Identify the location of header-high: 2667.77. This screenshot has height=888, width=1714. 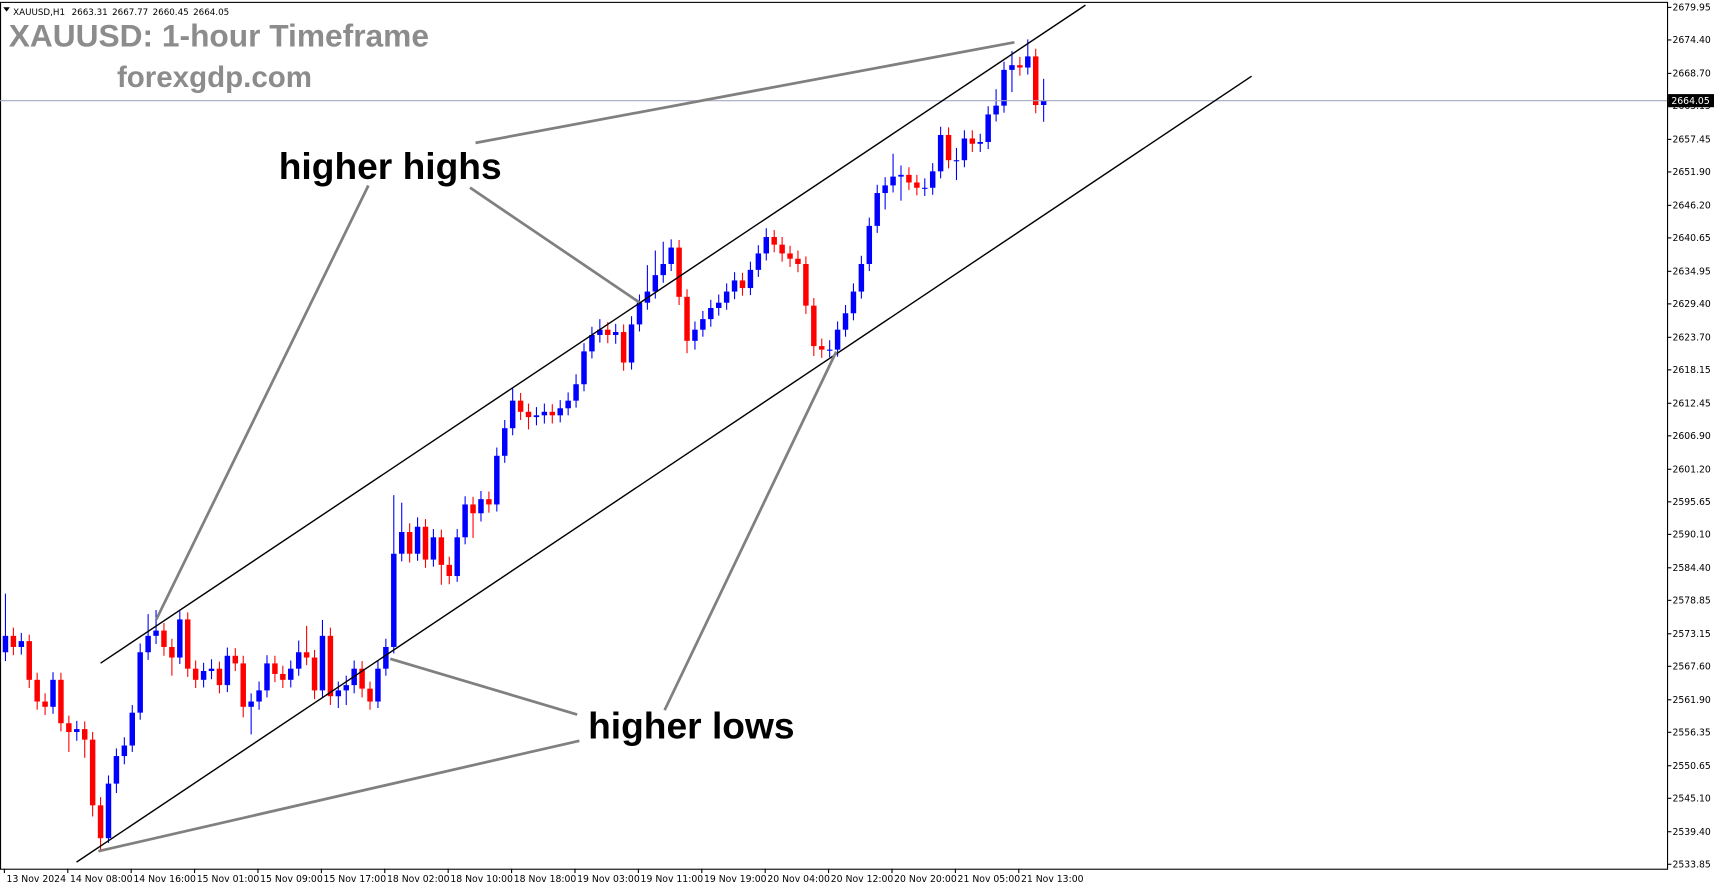
(130, 13).